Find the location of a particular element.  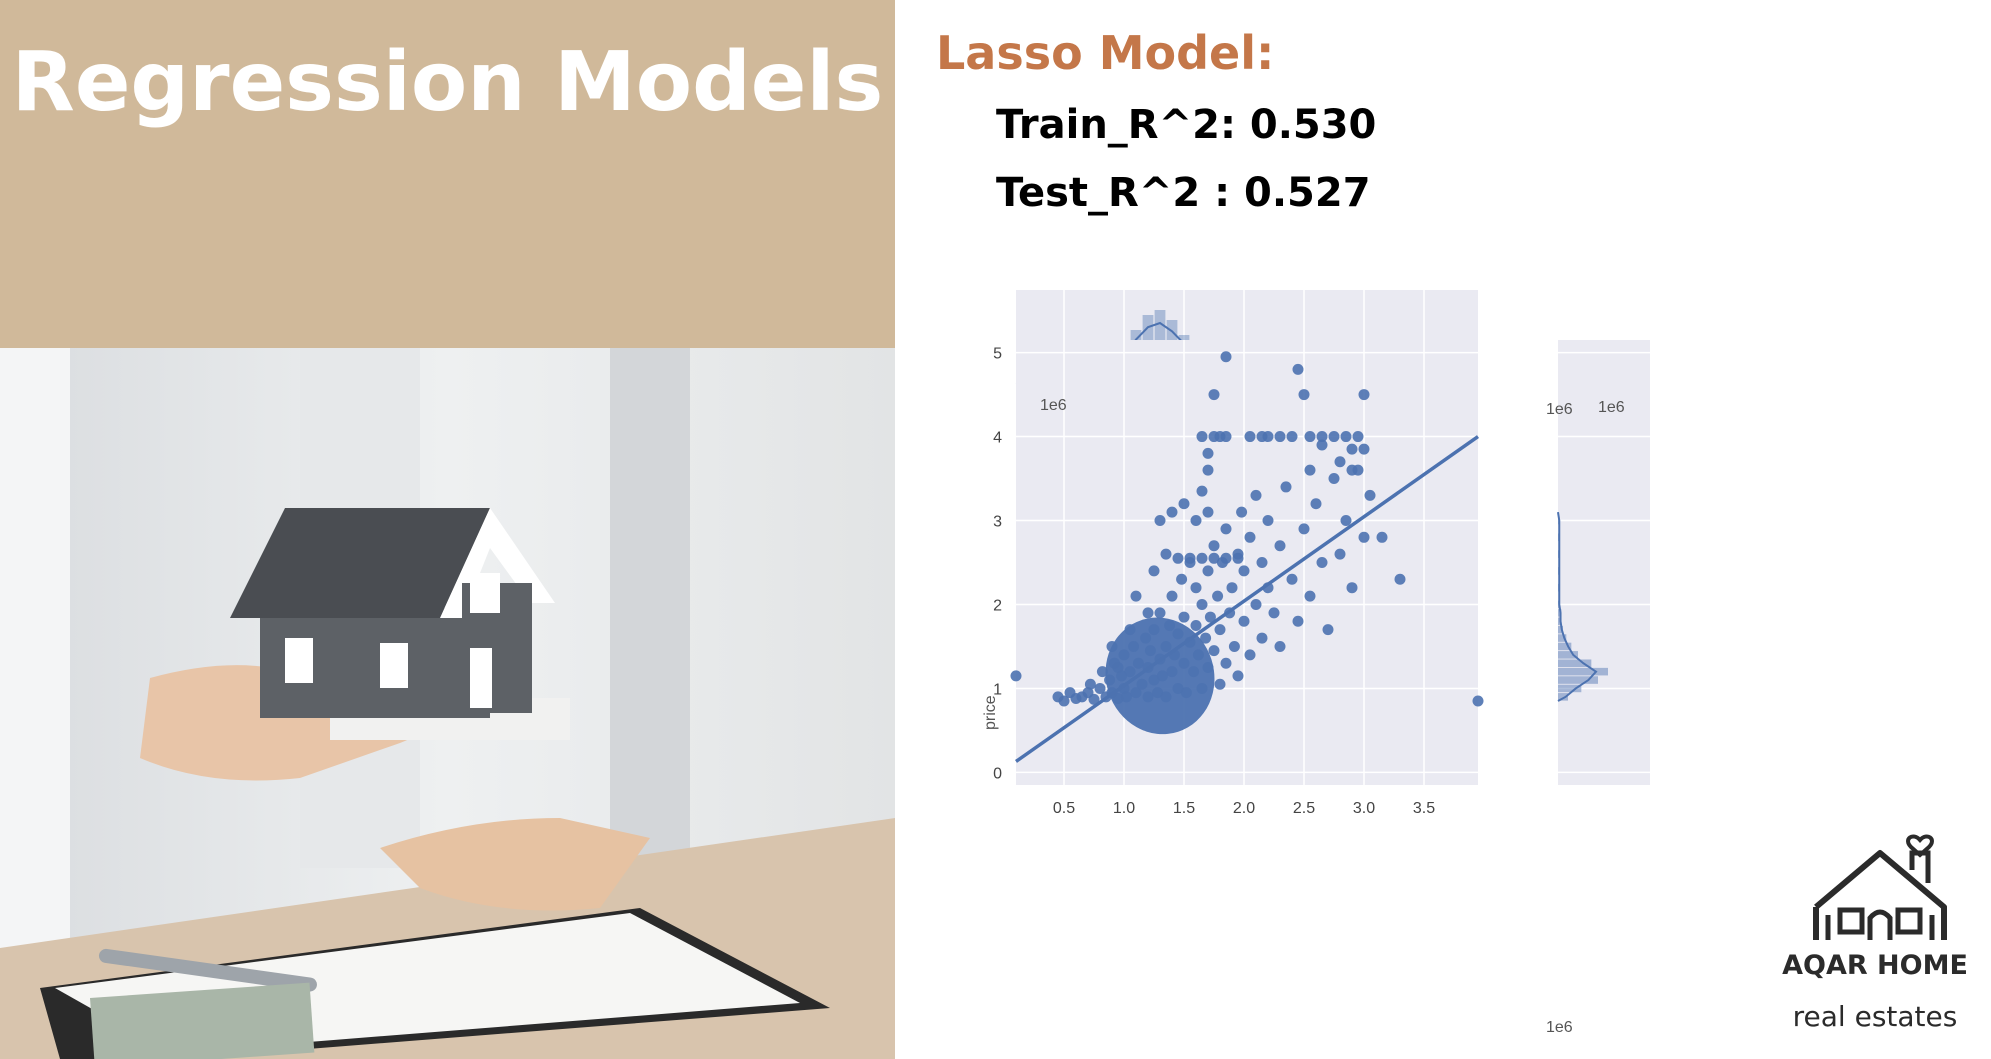

right-offset-label: 1e6 is located at coordinates (1611, 407).